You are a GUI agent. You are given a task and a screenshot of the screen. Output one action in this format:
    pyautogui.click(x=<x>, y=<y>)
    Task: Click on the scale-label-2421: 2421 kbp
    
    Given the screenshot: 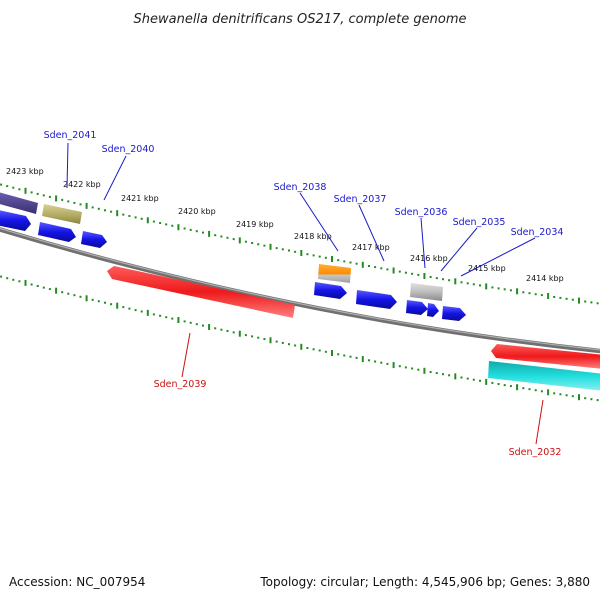 What is the action you would take?
    pyautogui.click(x=140, y=198)
    